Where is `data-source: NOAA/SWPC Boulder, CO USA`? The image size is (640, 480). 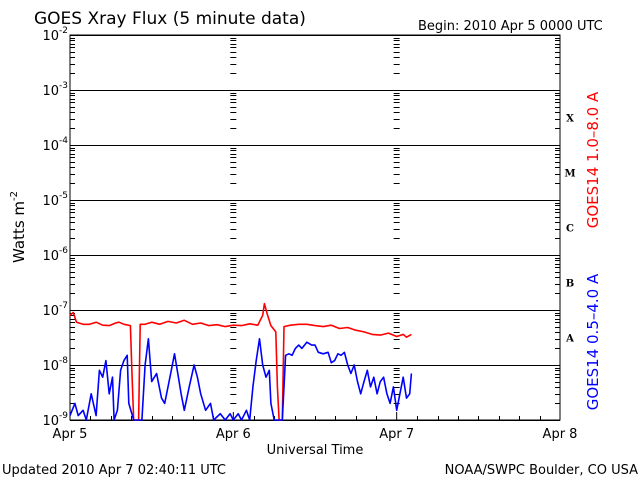
data-source: NOAA/SWPC Boulder, CO USA is located at coordinates (541, 470).